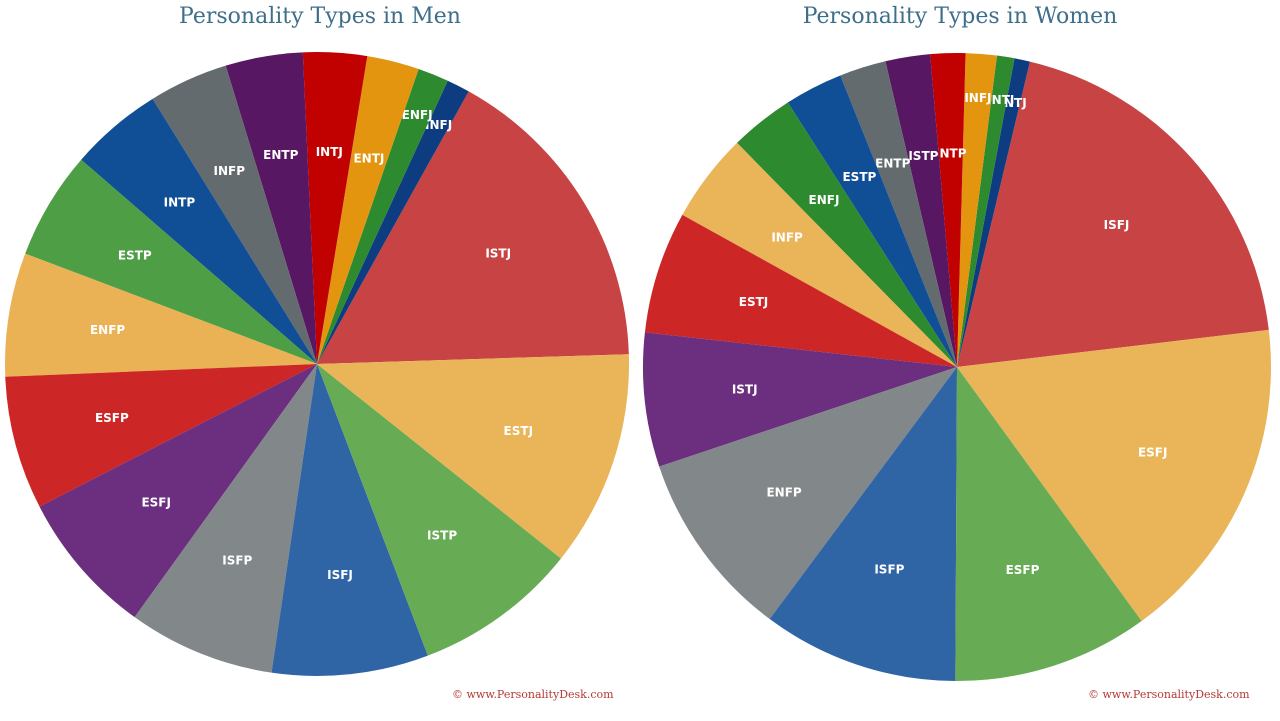 Image resolution: width=1280 pixels, height=721 pixels. I want to click on men-slice-estp, so click(171, 261).